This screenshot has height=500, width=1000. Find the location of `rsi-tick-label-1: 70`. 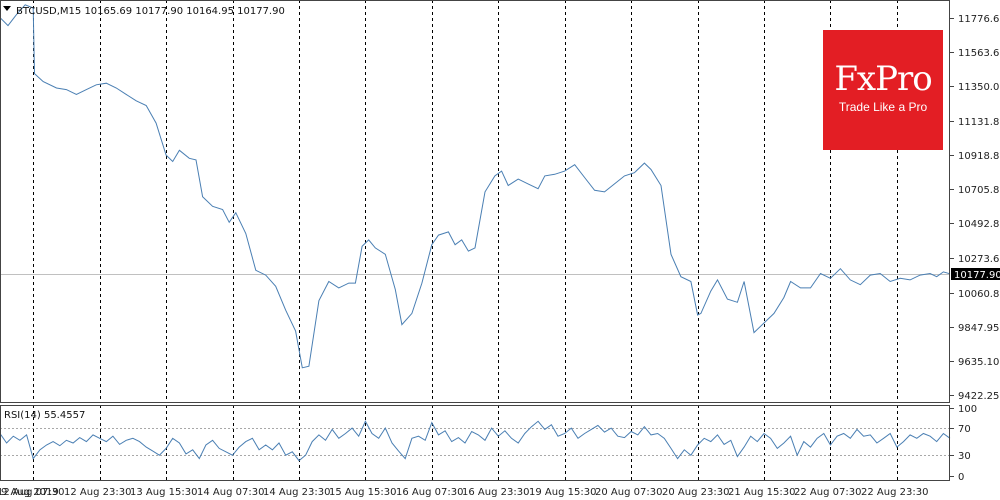

rsi-tick-label-1: 70 is located at coordinates (964, 429).